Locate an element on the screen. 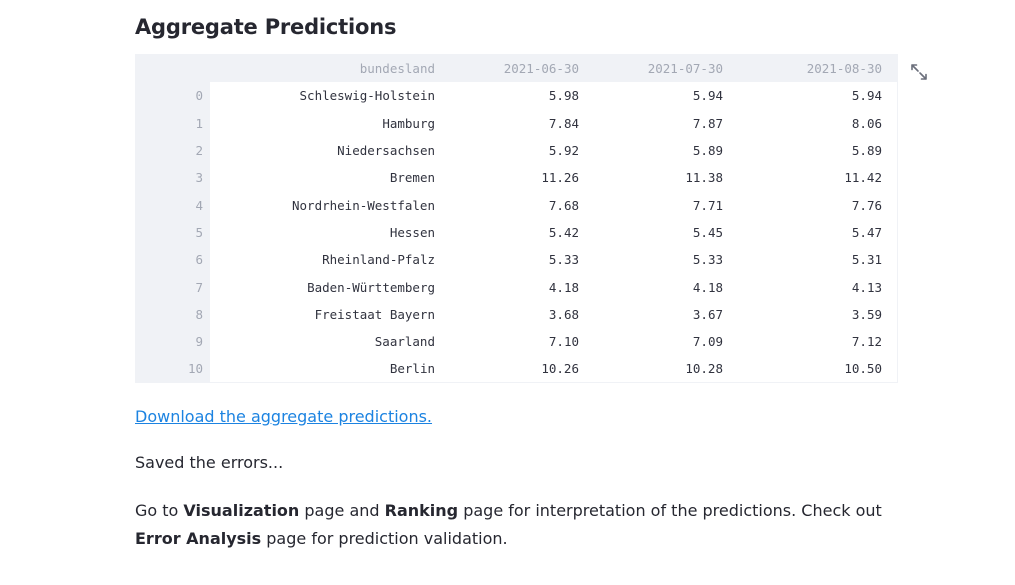 Image resolution: width=1015 pixels, height=585 pixels. cell-value: 11.26 is located at coordinates (560, 178).